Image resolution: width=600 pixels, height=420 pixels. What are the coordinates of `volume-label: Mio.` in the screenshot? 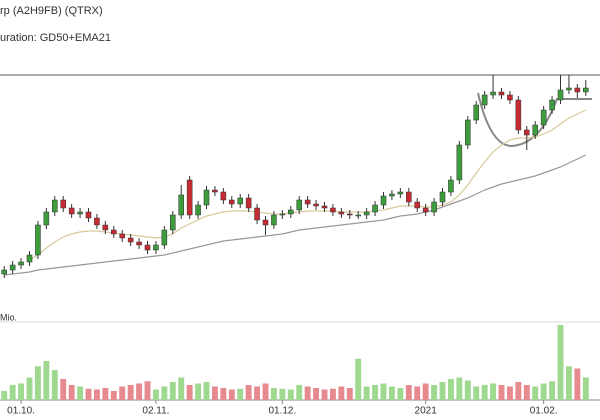 It's located at (8, 317).